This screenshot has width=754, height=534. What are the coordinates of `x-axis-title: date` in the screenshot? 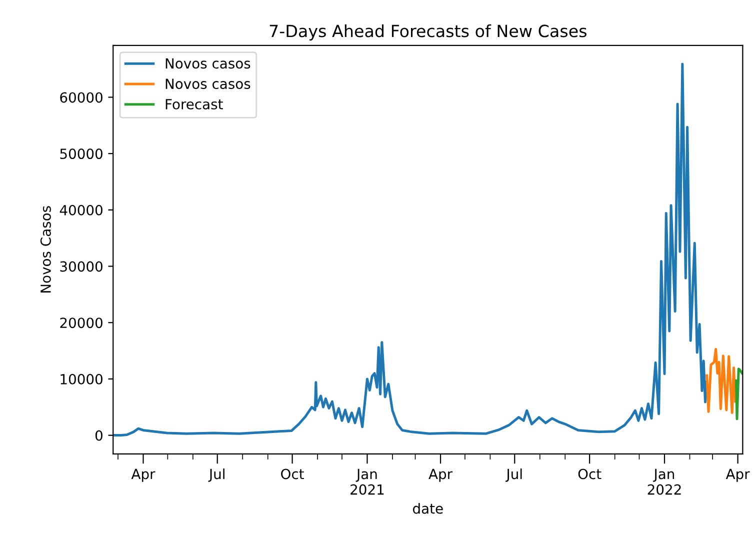 It's located at (428, 508).